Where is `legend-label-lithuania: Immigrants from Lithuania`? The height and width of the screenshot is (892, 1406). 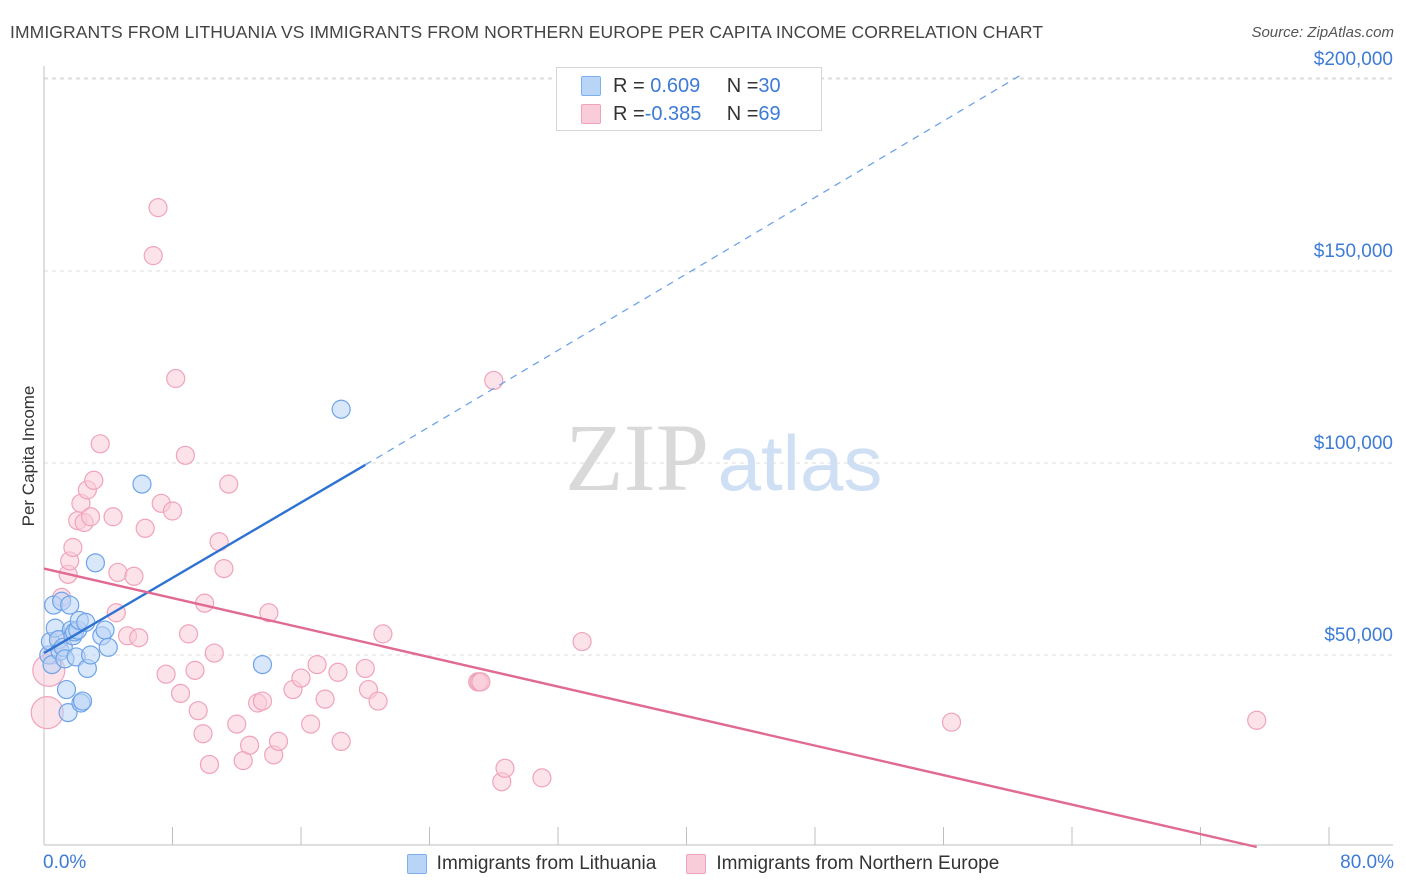
legend-label-lithuania: Immigrants from Lithuania is located at coordinates (546, 863).